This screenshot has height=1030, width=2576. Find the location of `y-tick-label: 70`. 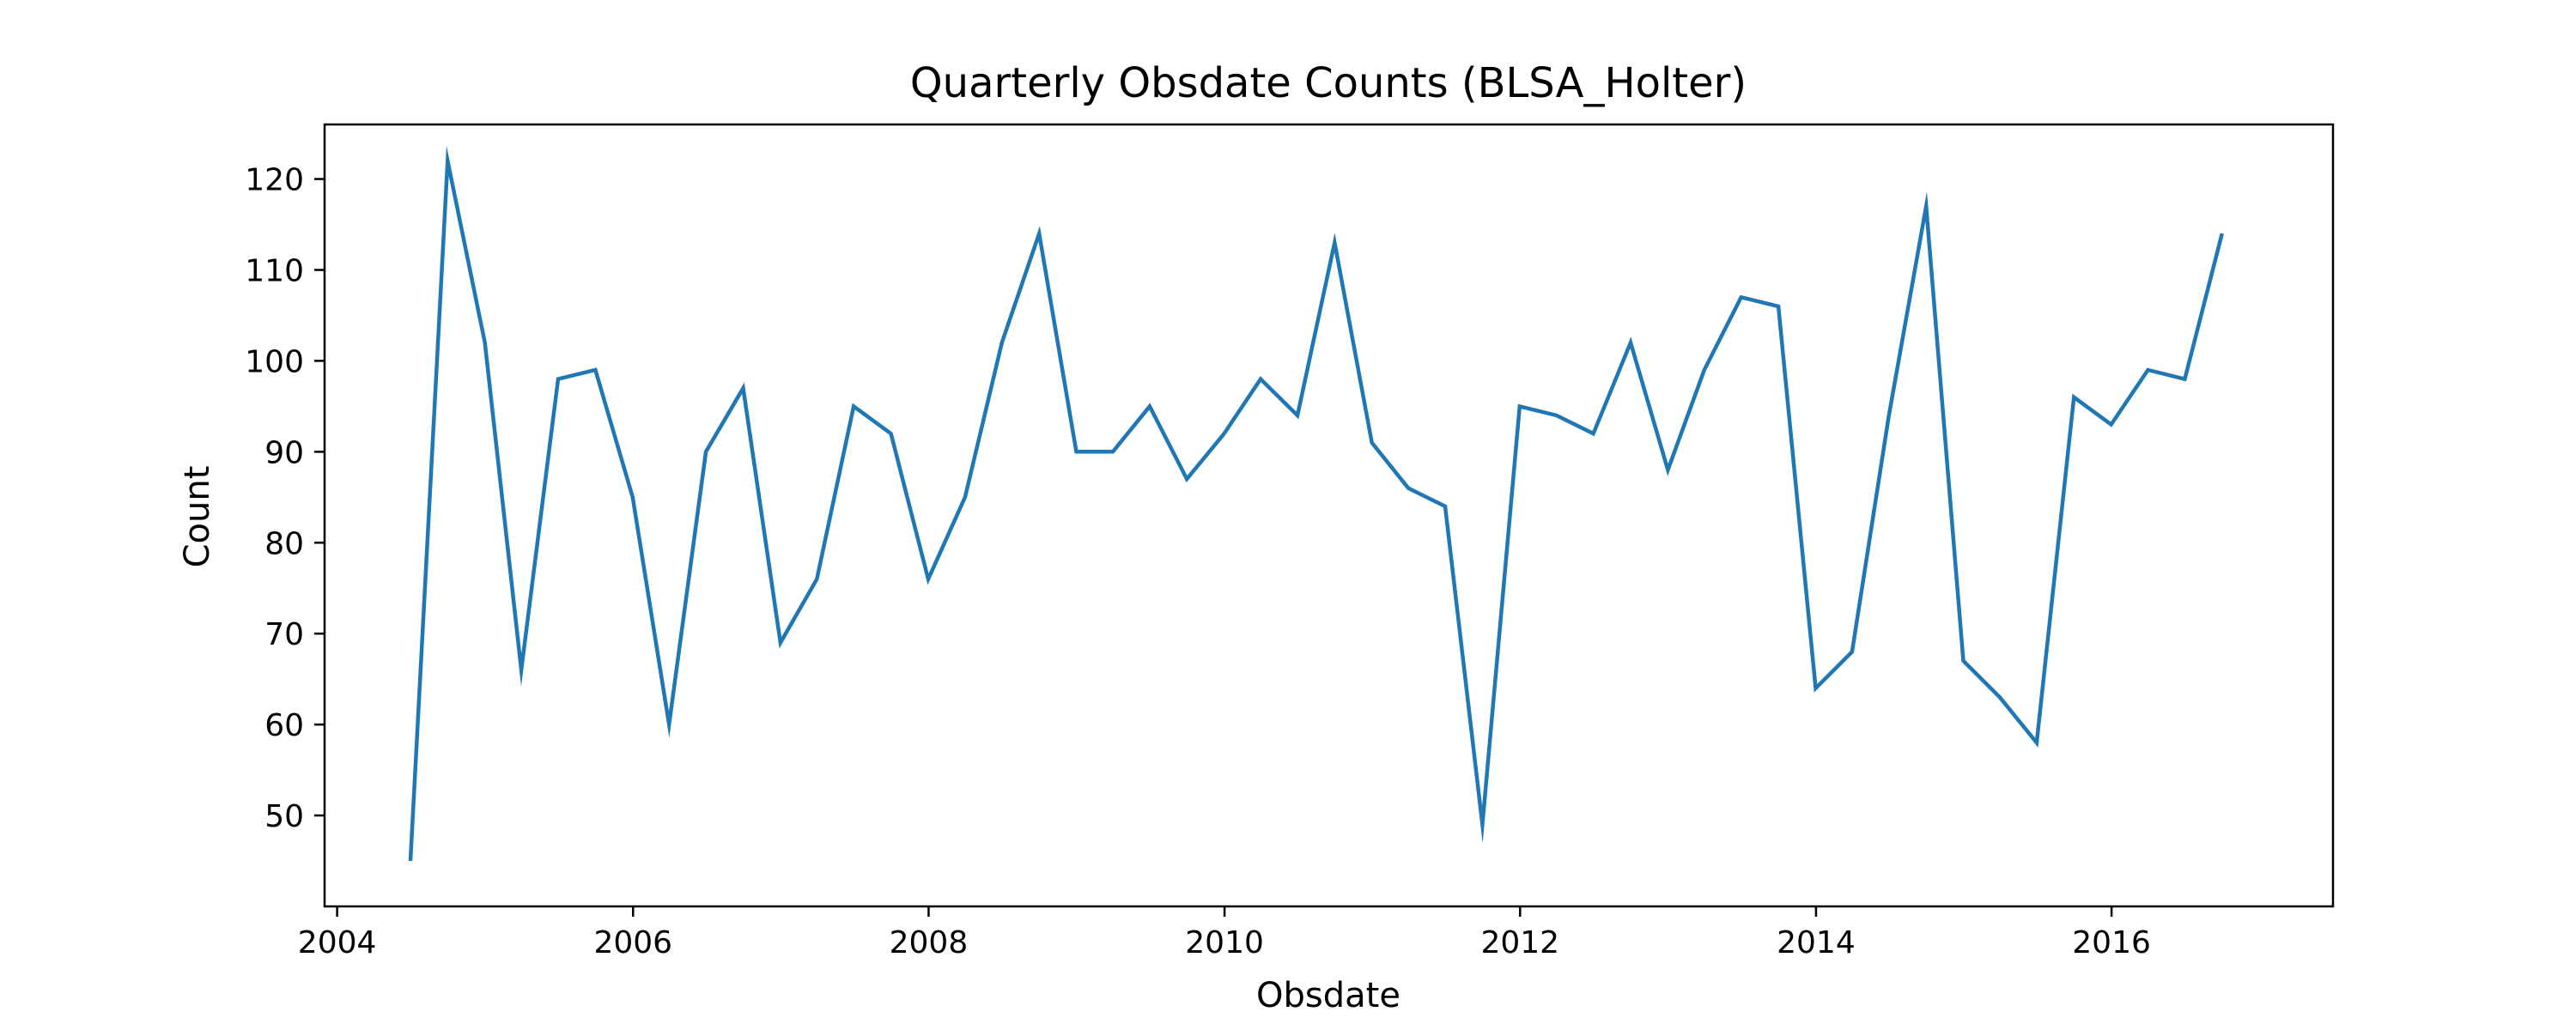

y-tick-label: 70 is located at coordinates (284, 634).